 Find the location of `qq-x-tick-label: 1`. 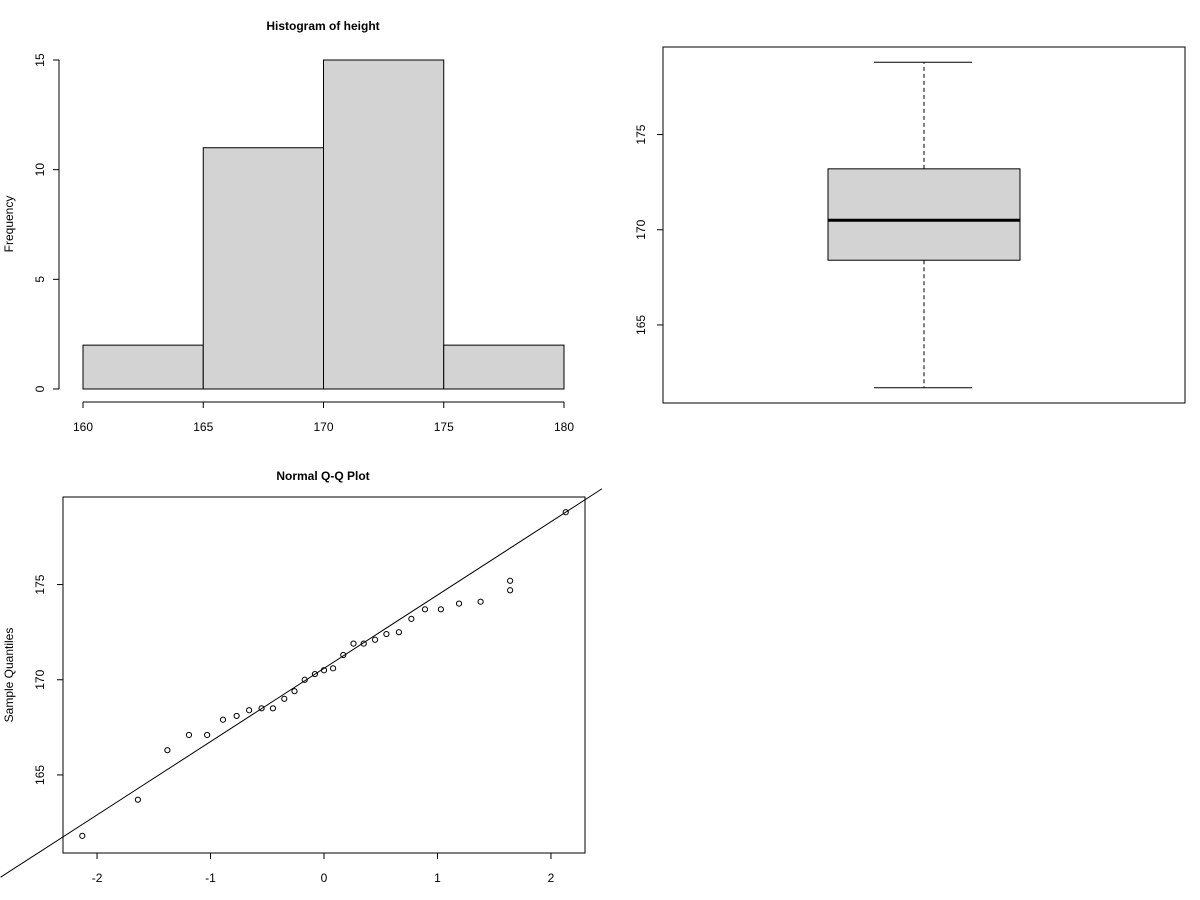

qq-x-tick-label: 1 is located at coordinates (437, 878).